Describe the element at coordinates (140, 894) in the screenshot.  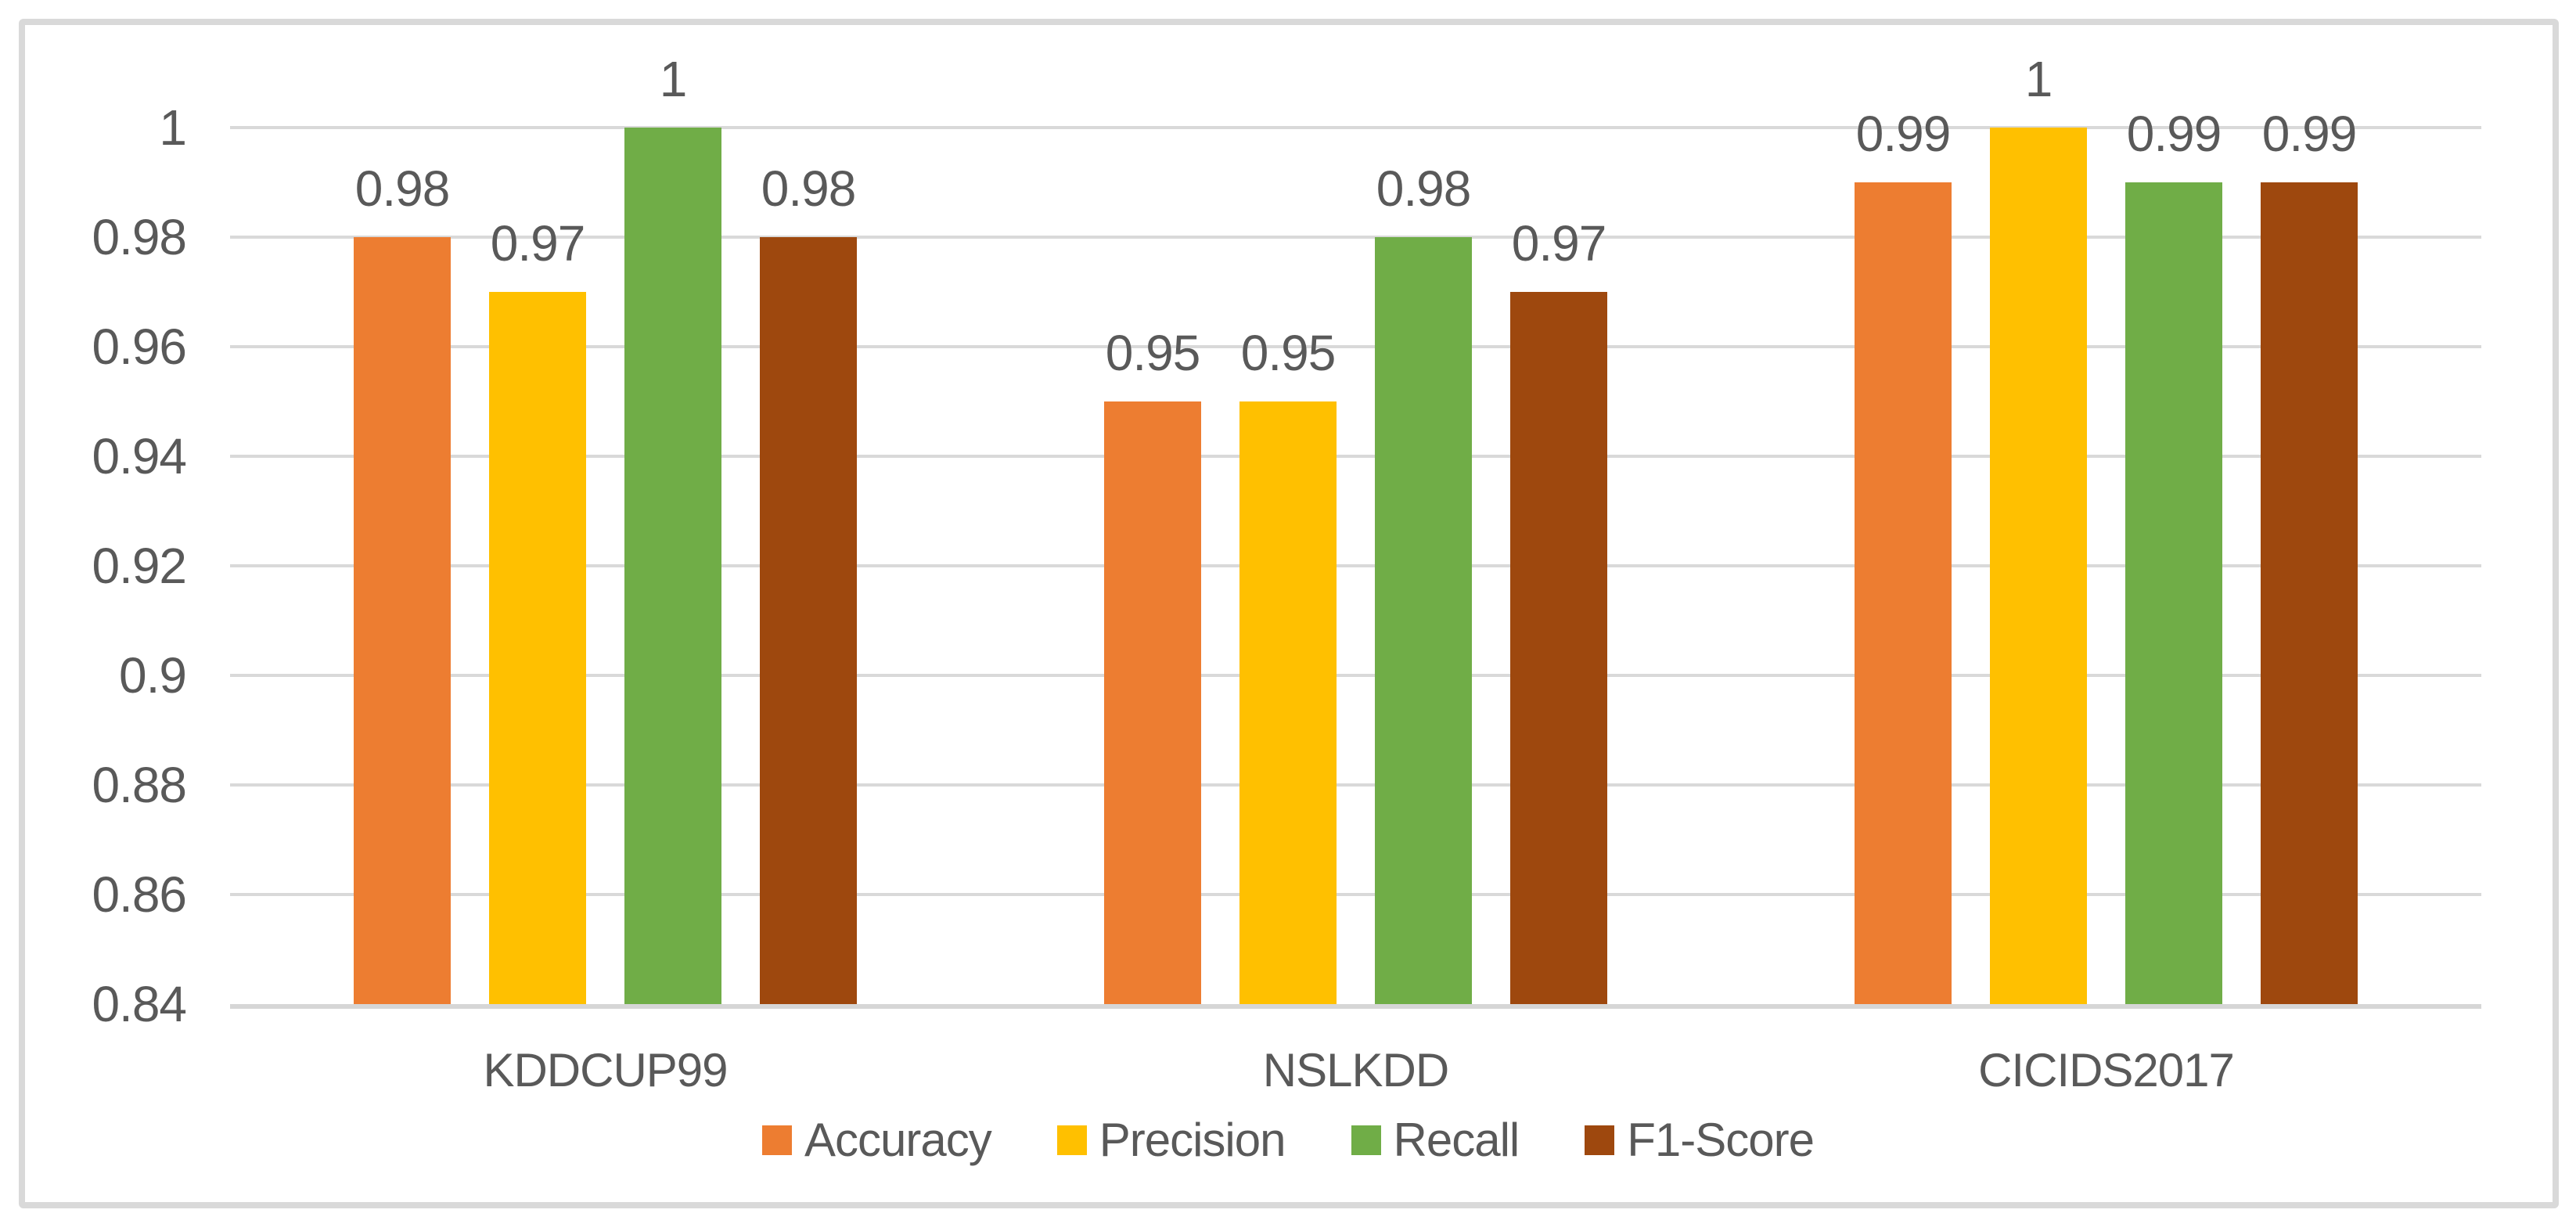
I see `y-axis-tick-label: 0.86` at that location.